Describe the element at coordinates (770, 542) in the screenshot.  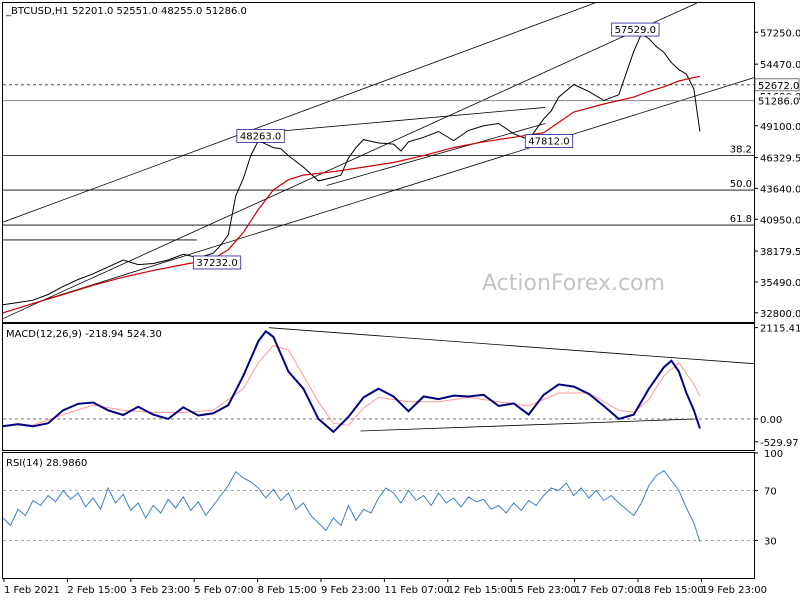
I see `rsi-tick-label: 30` at that location.